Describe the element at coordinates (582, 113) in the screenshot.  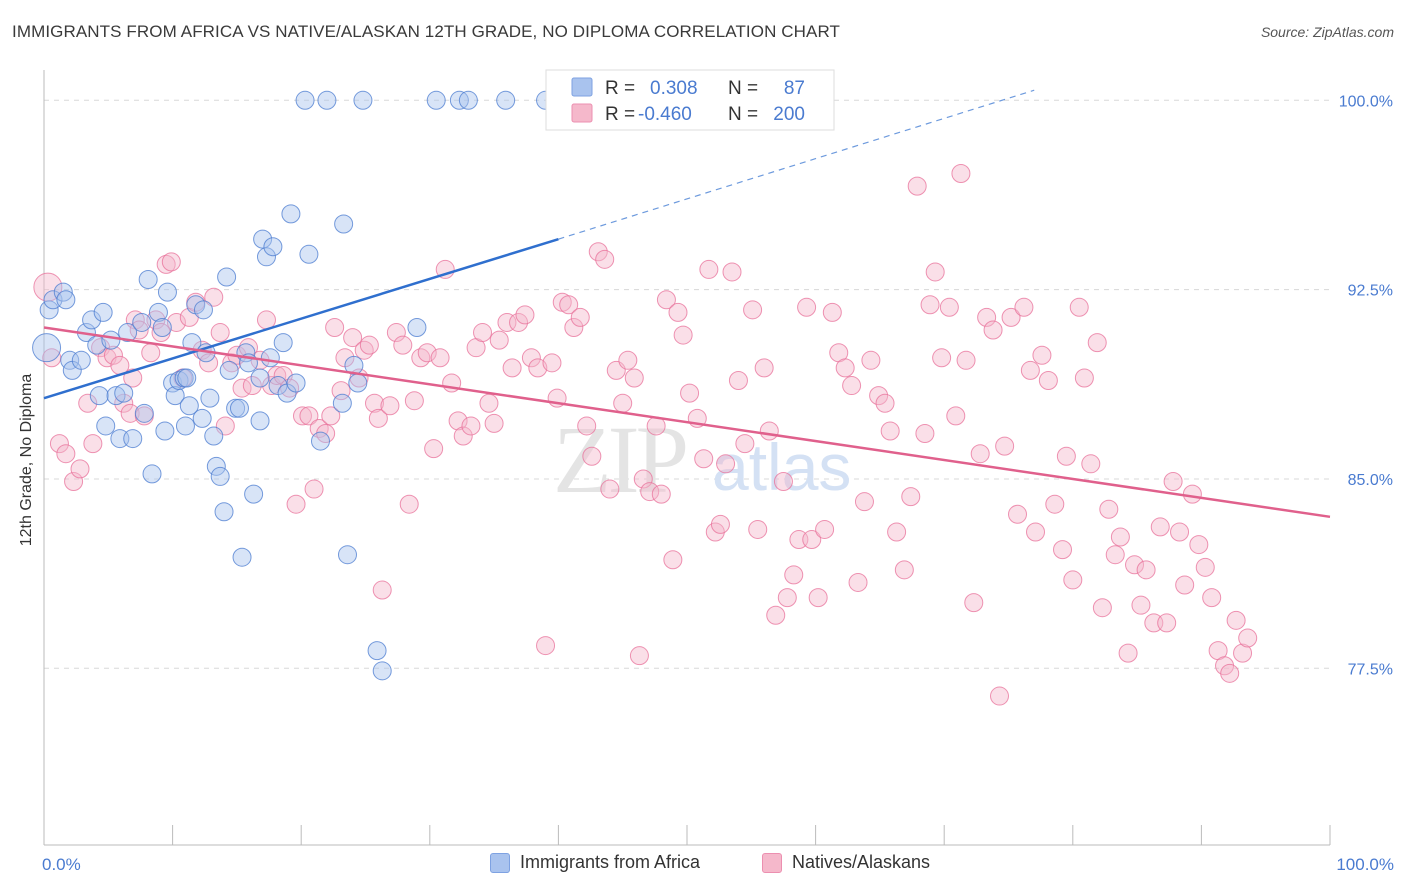
I see `legend-swatch-pink` at that location.